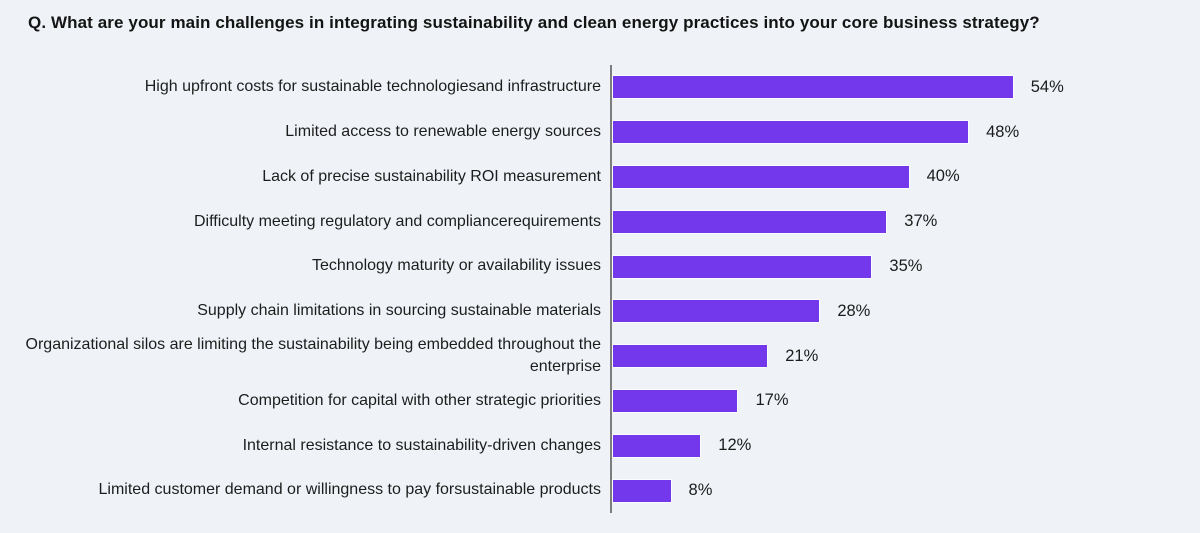 Image resolution: width=1200 pixels, height=533 pixels. I want to click on bar-cell: 28%, so click(905, 311).